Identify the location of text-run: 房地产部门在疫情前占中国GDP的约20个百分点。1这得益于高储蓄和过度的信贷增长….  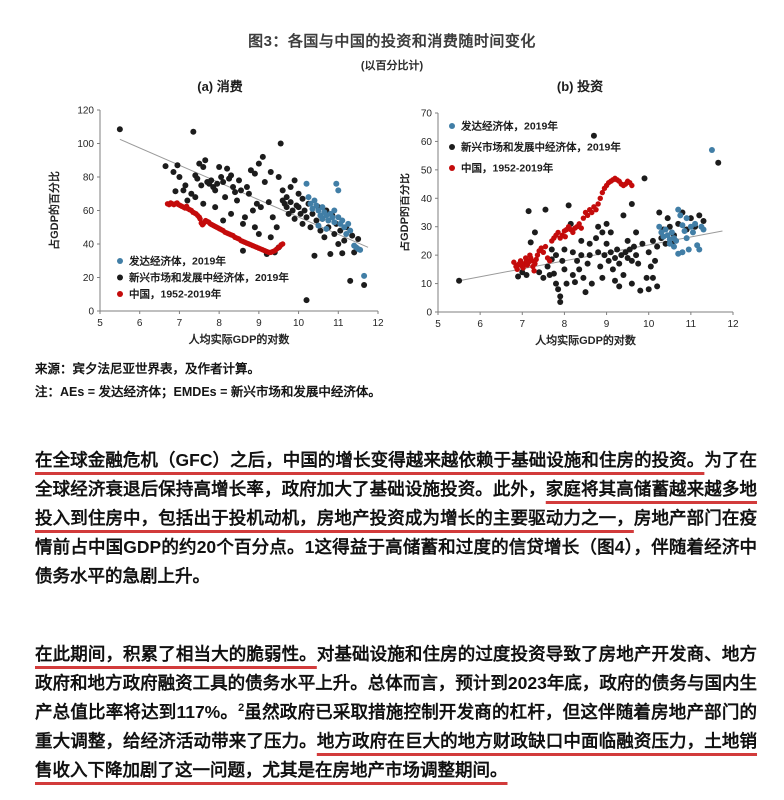
(396, 547).